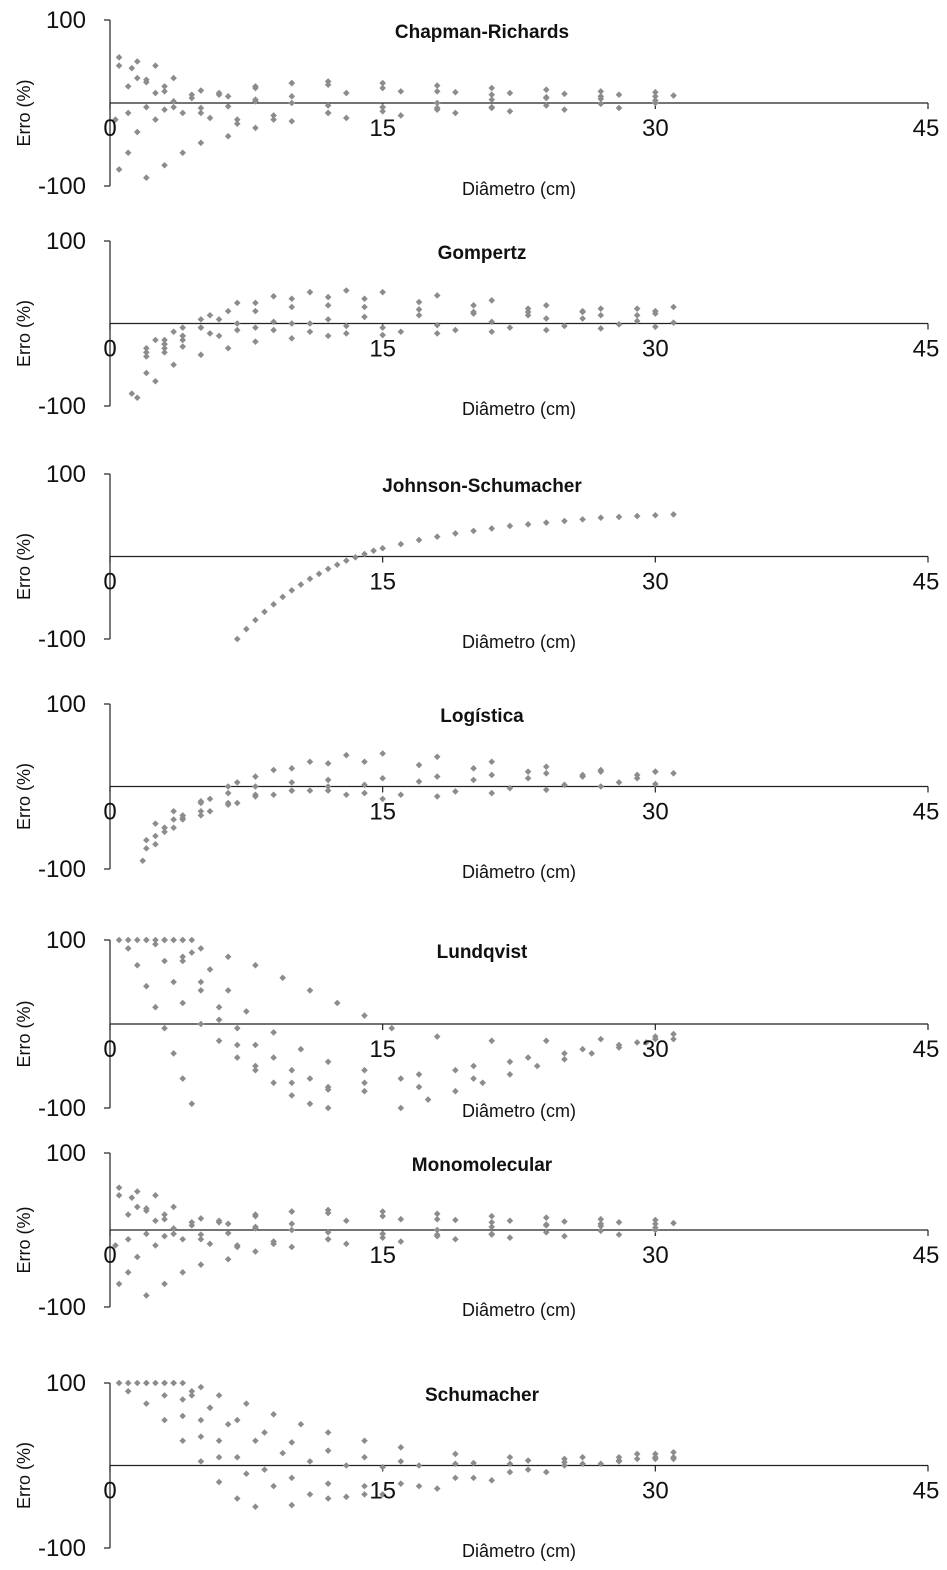 The height and width of the screenshot is (1570, 947). What do you see at coordinates (482, 716) in the screenshot?
I see `chart-title: Logística` at bounding box center [482, 716].